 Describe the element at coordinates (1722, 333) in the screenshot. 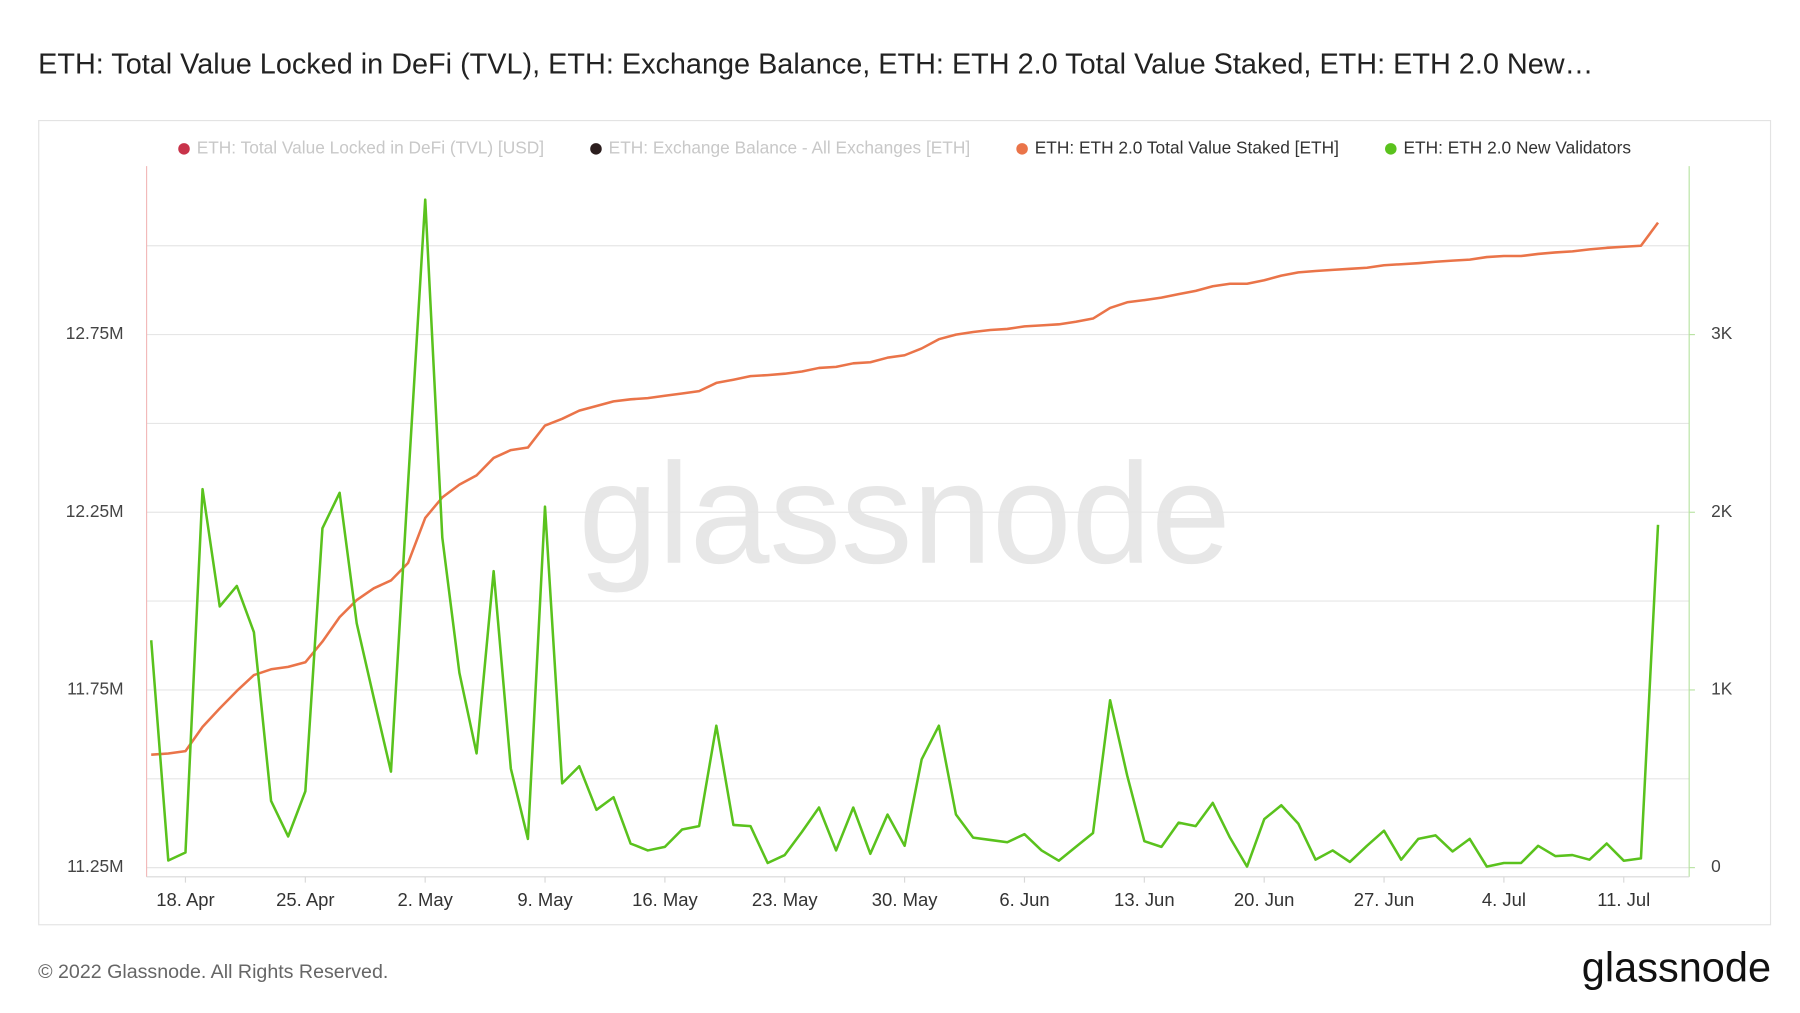

I see `y2-tick-label: 3K` at that location.